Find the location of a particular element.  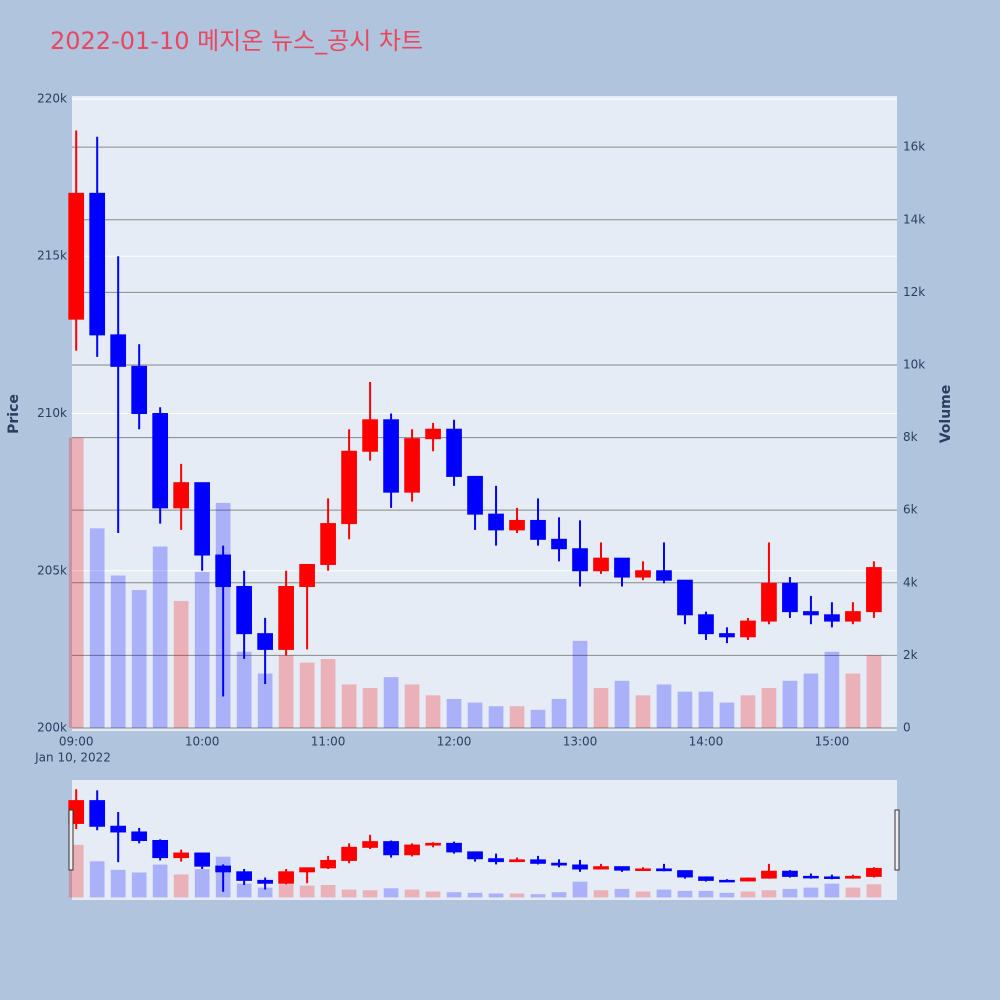

x-tick-label: 10:00 is located at coordinates (202, 742).